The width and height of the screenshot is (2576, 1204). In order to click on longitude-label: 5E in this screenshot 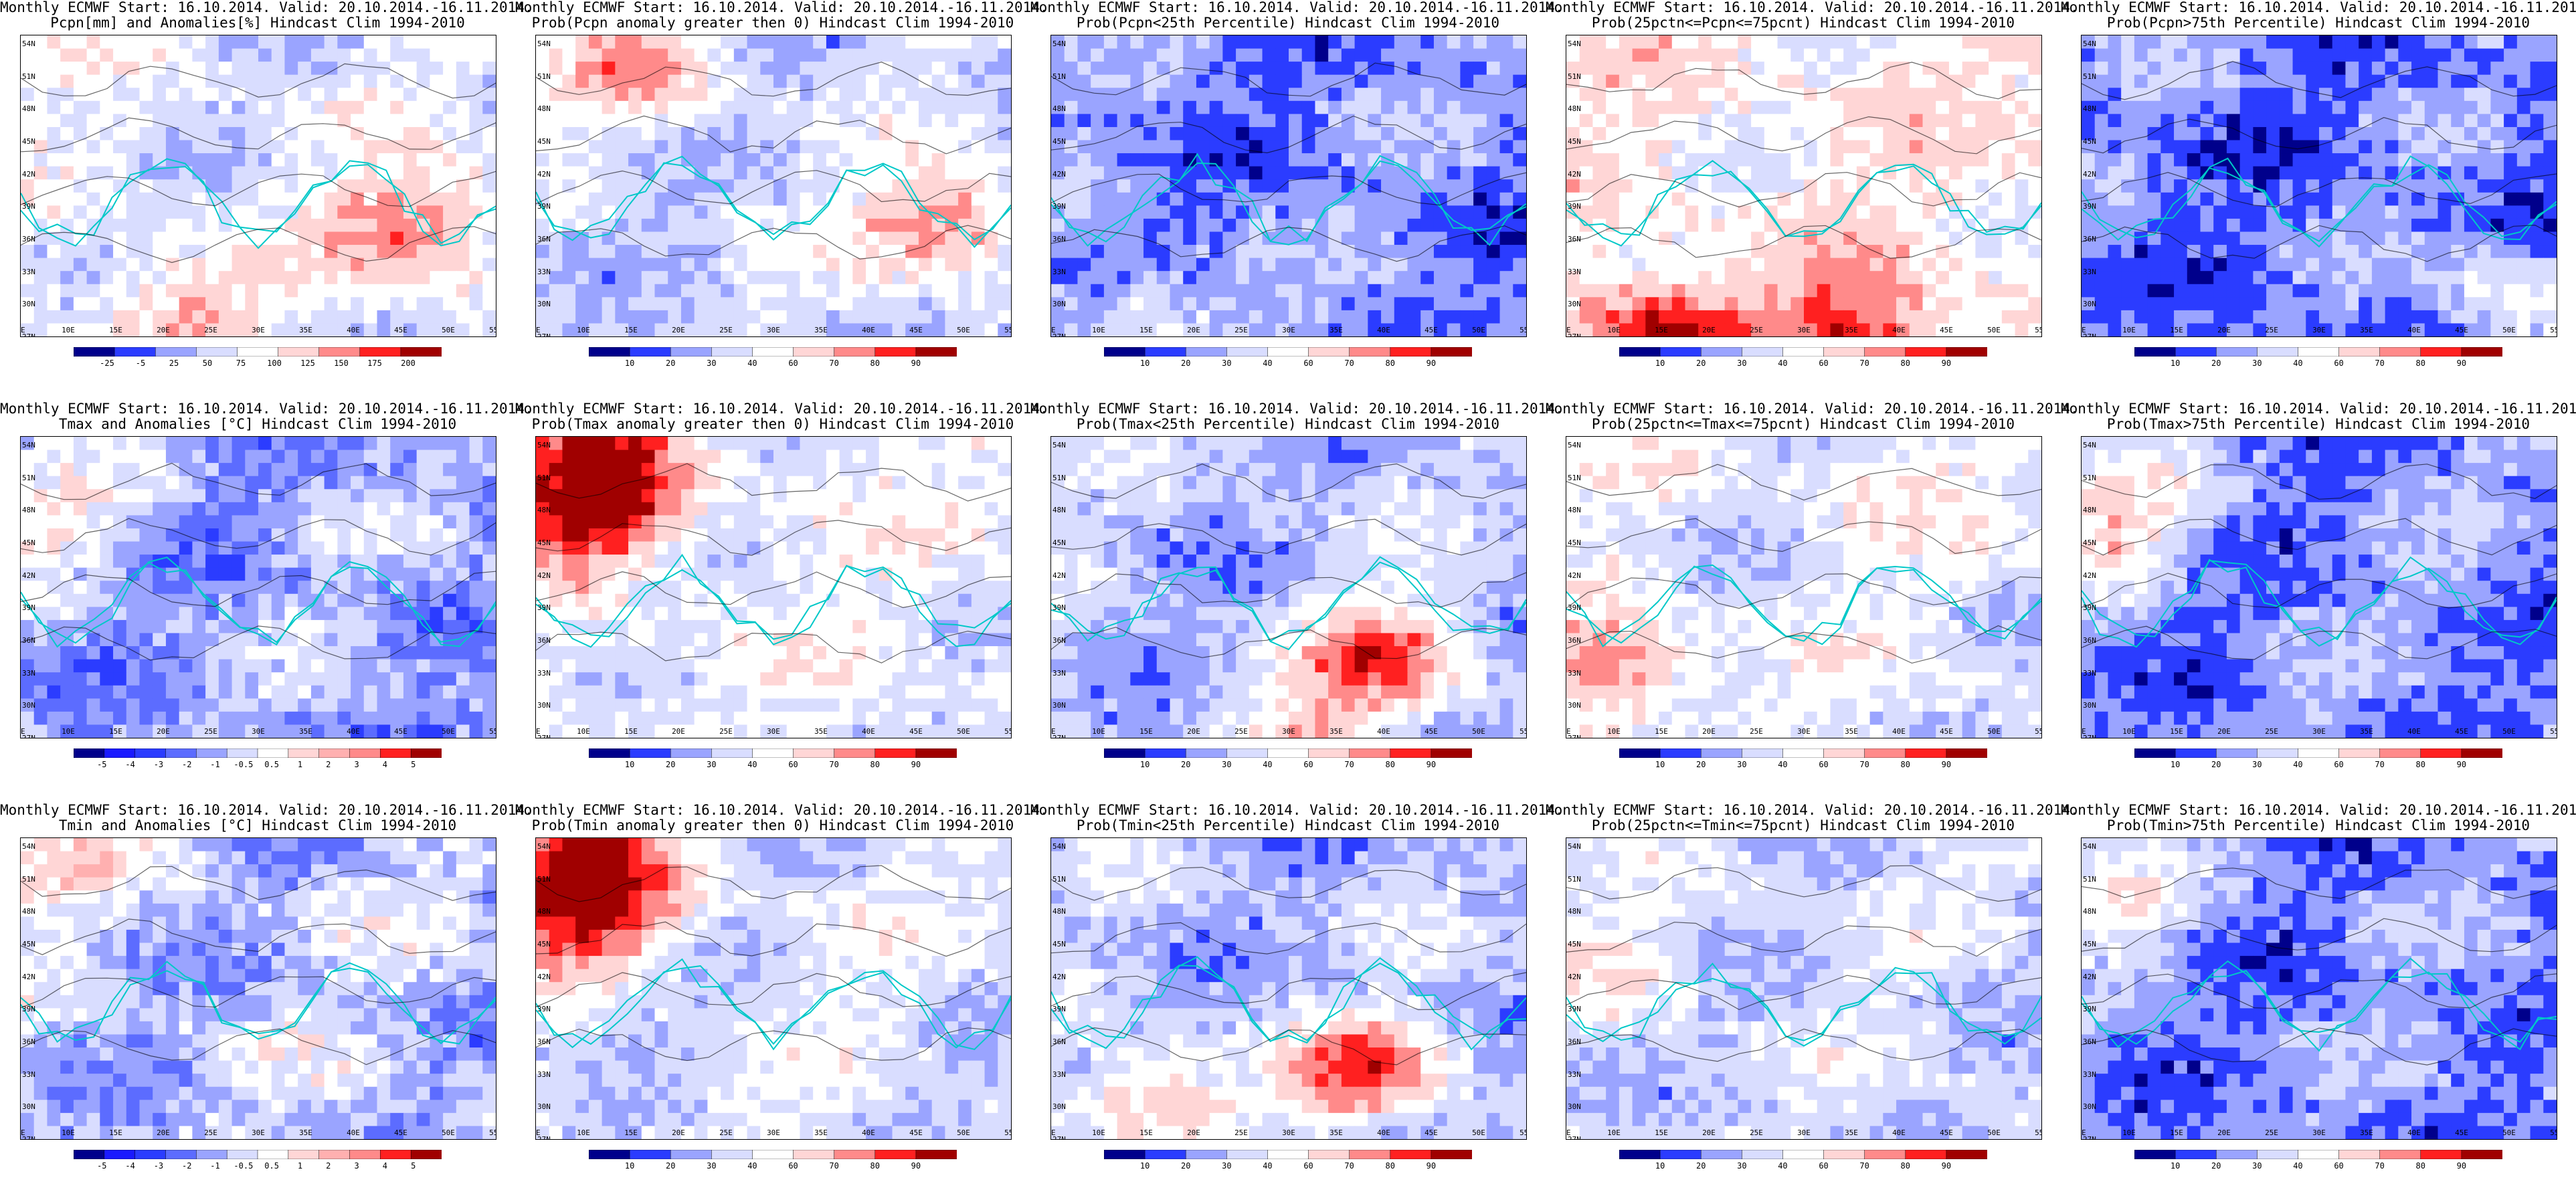, I will do `click(1053, 330)`.